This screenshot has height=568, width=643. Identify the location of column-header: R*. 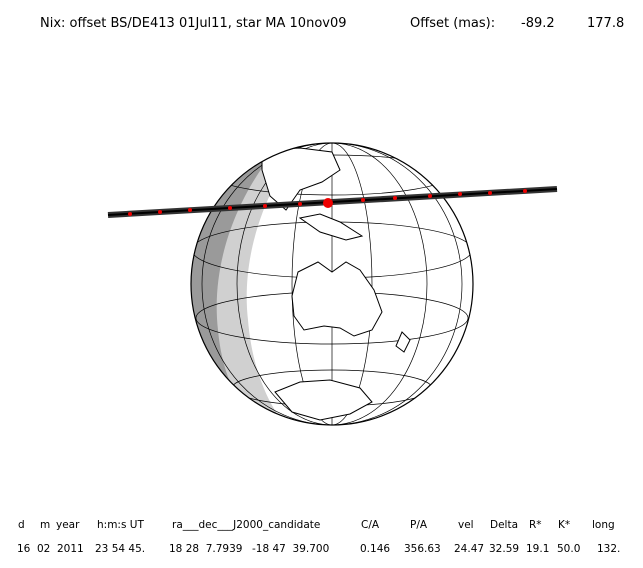
(535, 525).